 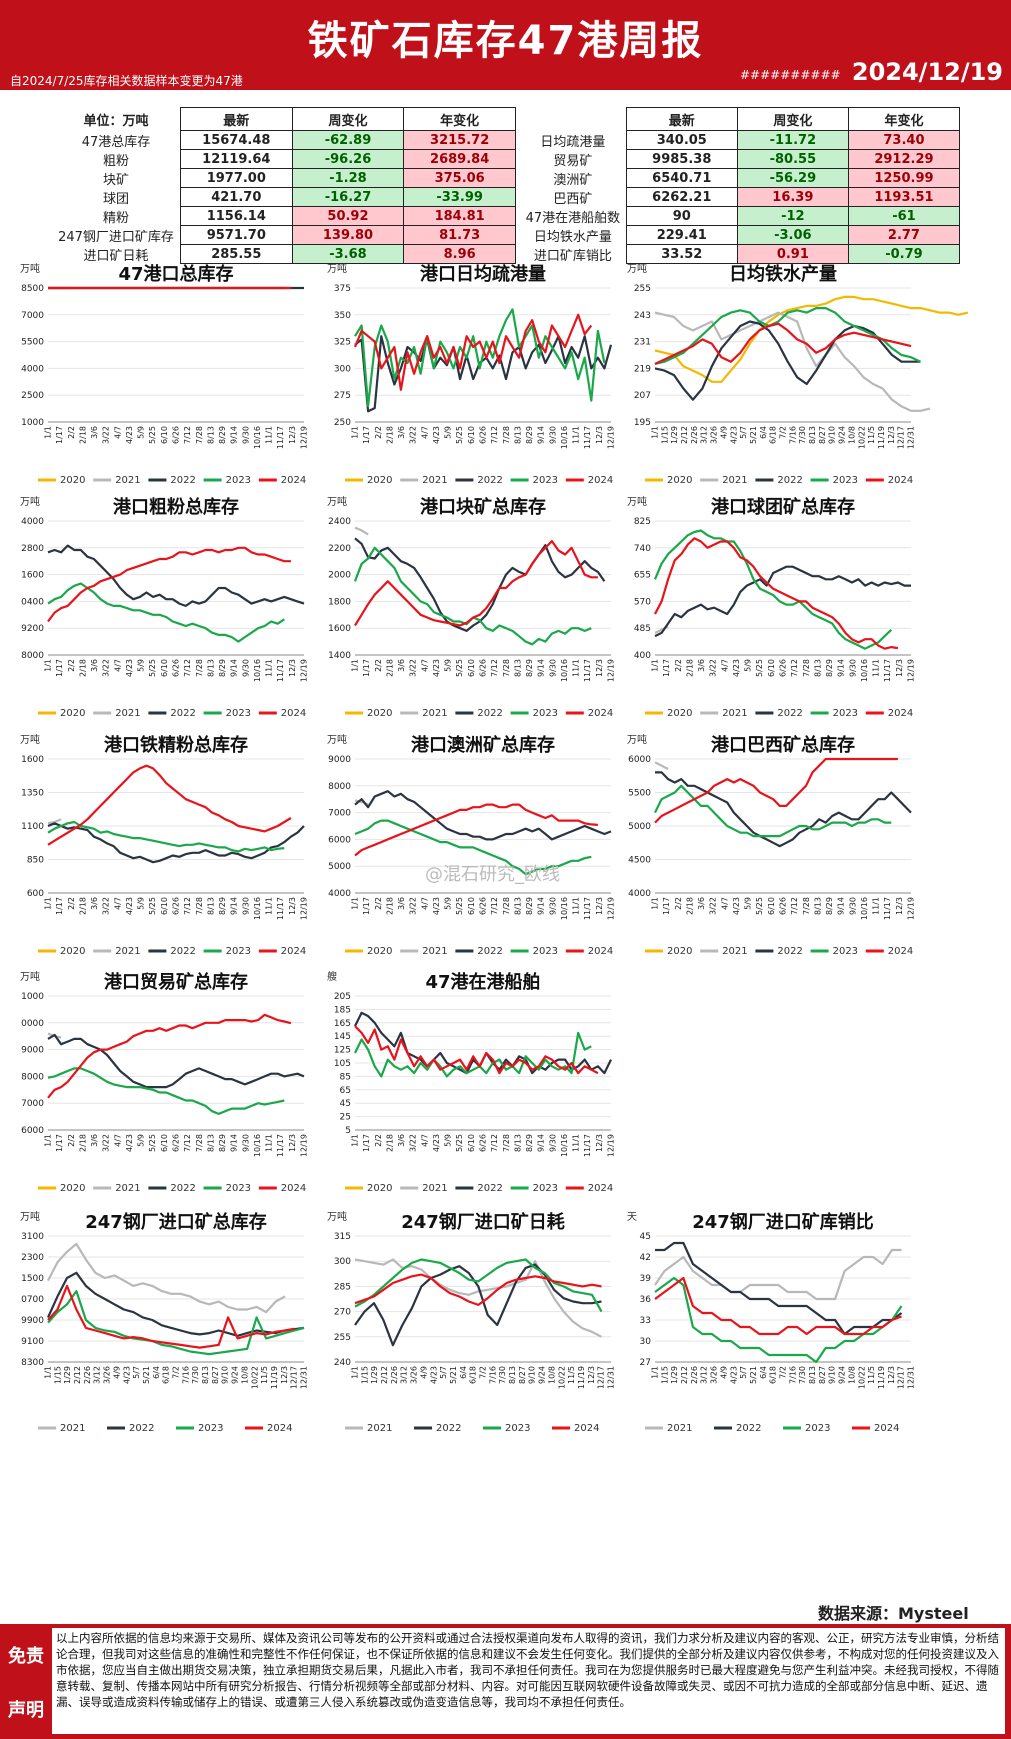 I want to click on x-tick-label: 7/2, so click(x=783, y=432).